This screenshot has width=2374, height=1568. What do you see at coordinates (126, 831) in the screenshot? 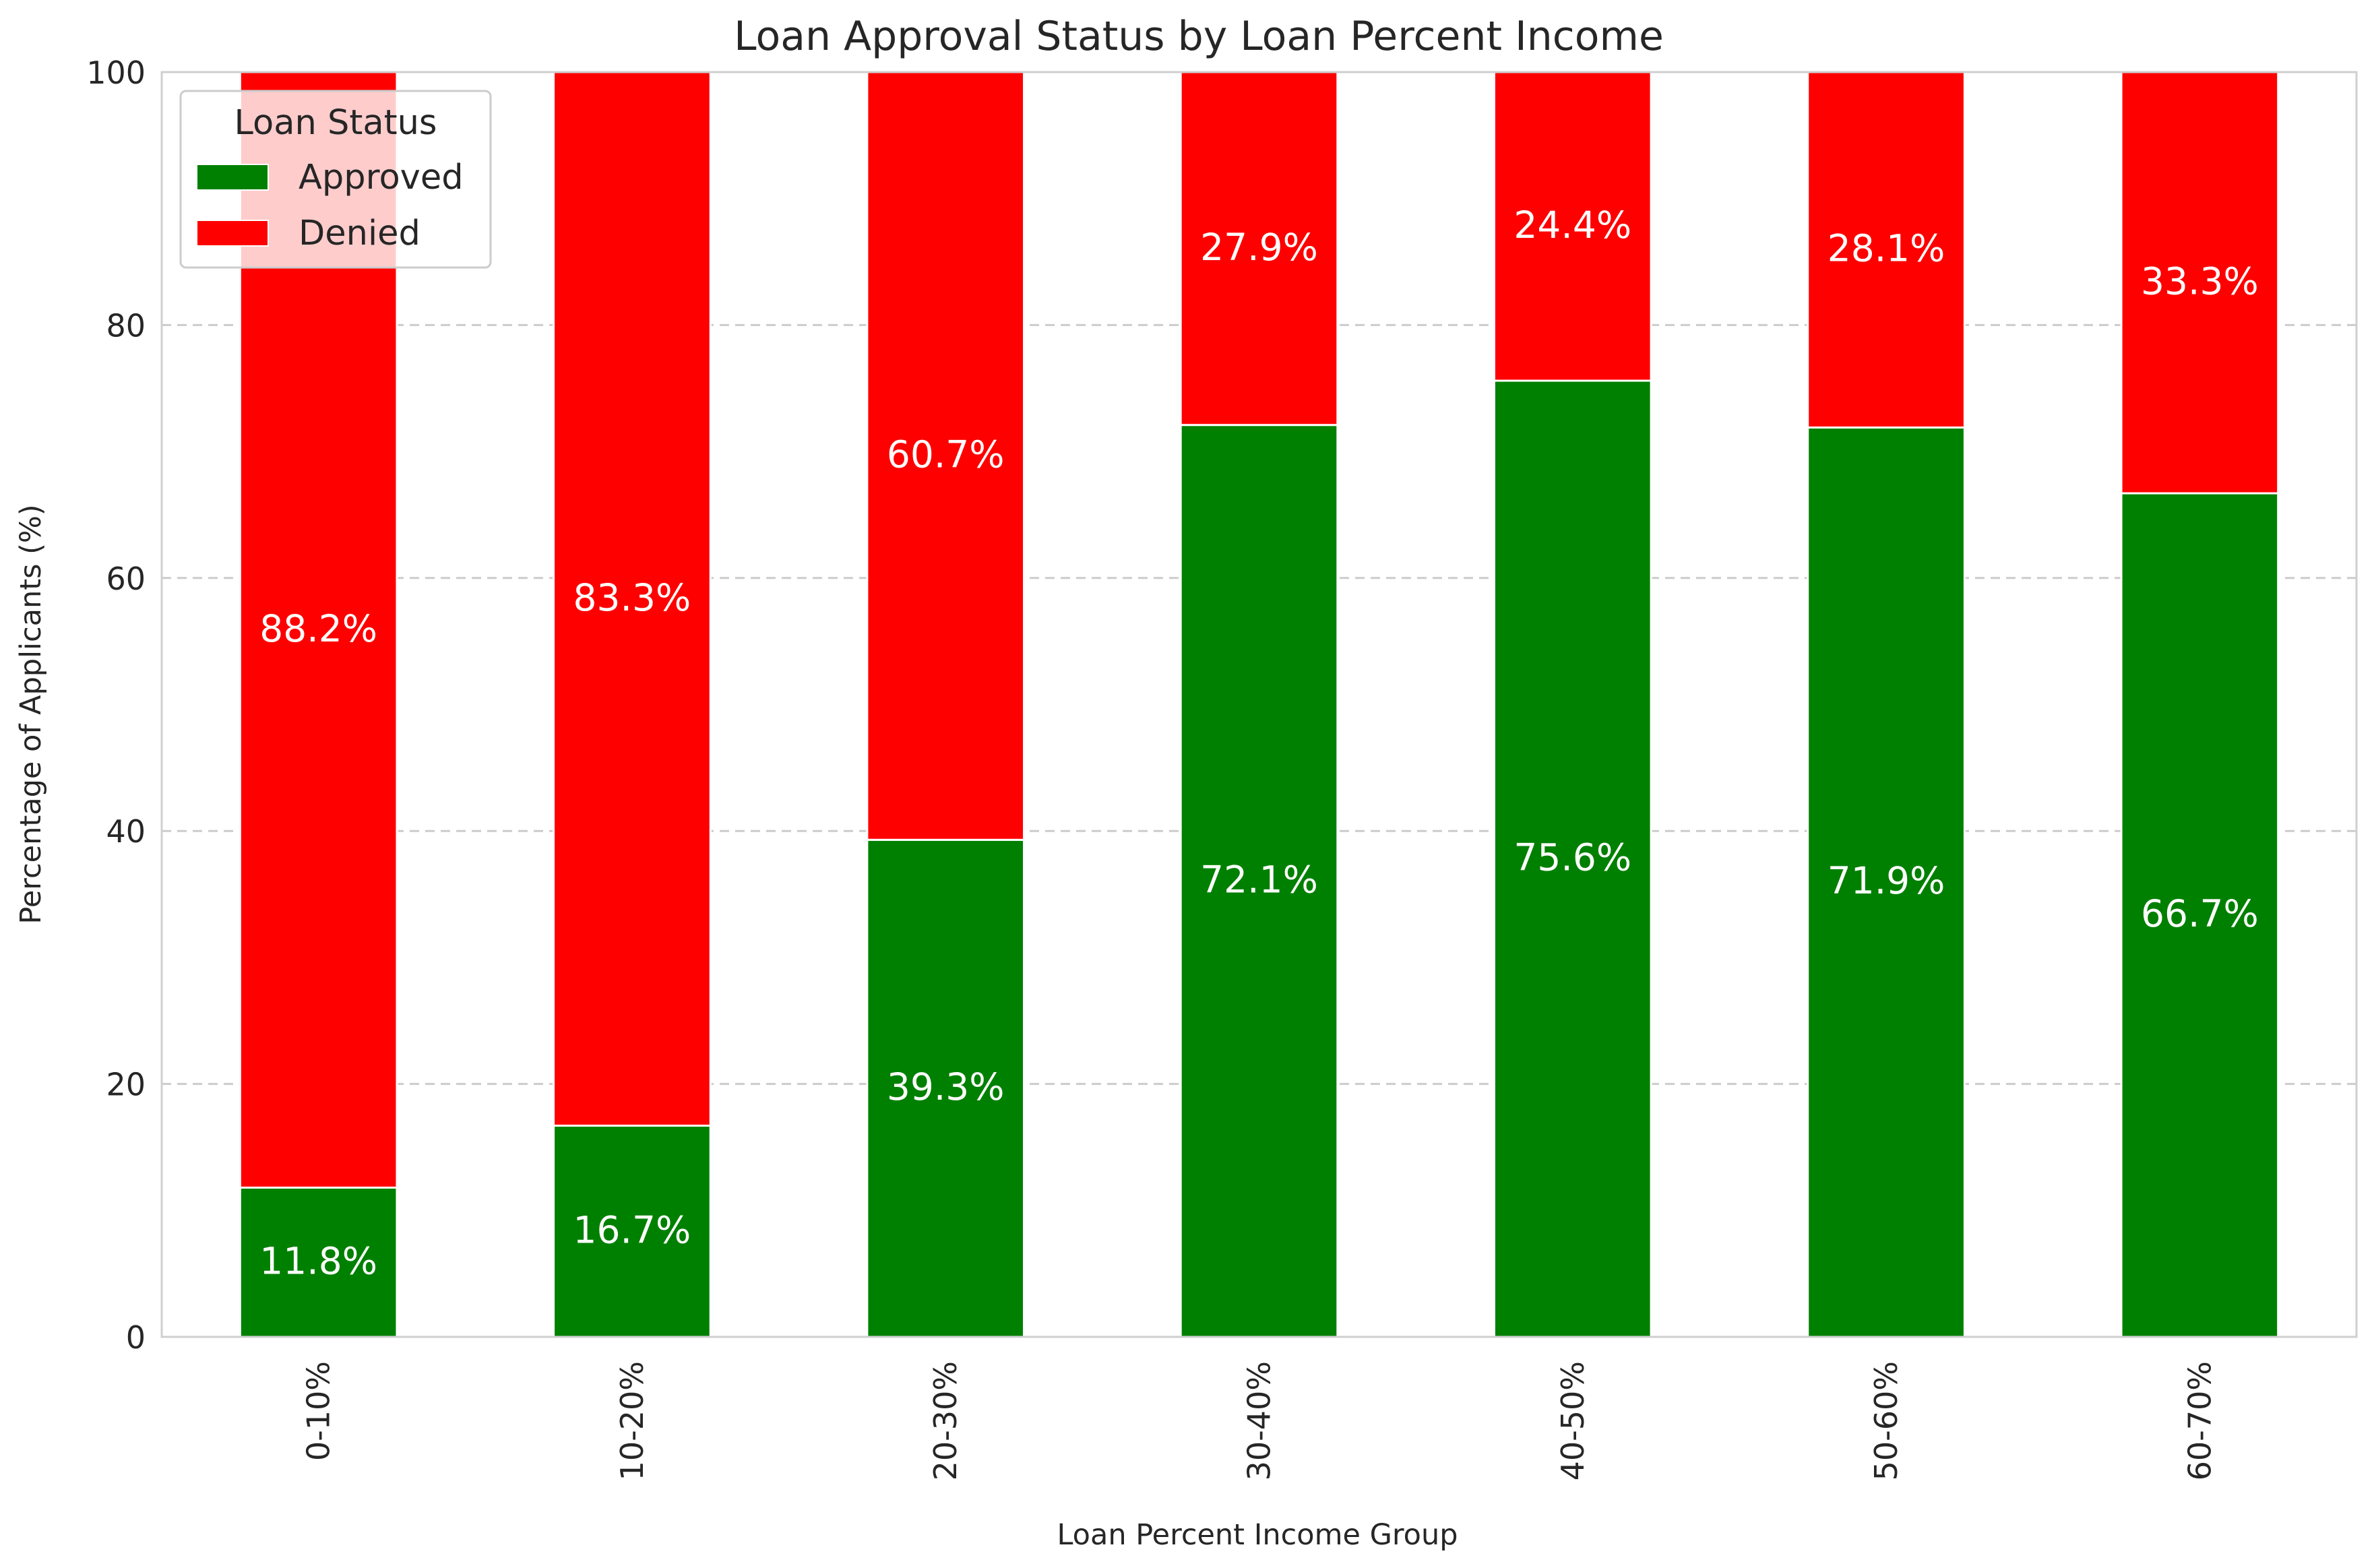
I see `y-tick-label: 40` at bounding box center [126, 831].